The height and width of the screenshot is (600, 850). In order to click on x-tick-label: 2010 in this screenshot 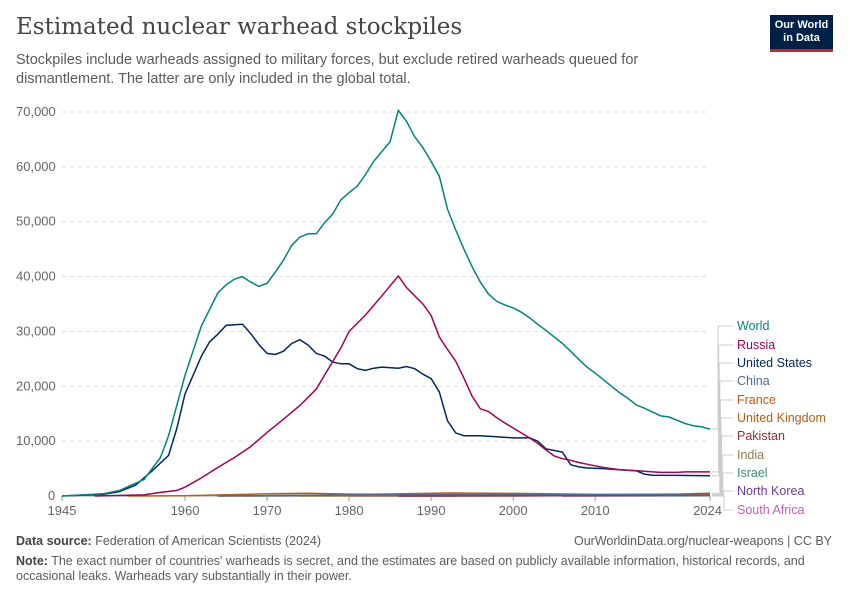, I will do `click(595, 510)`.